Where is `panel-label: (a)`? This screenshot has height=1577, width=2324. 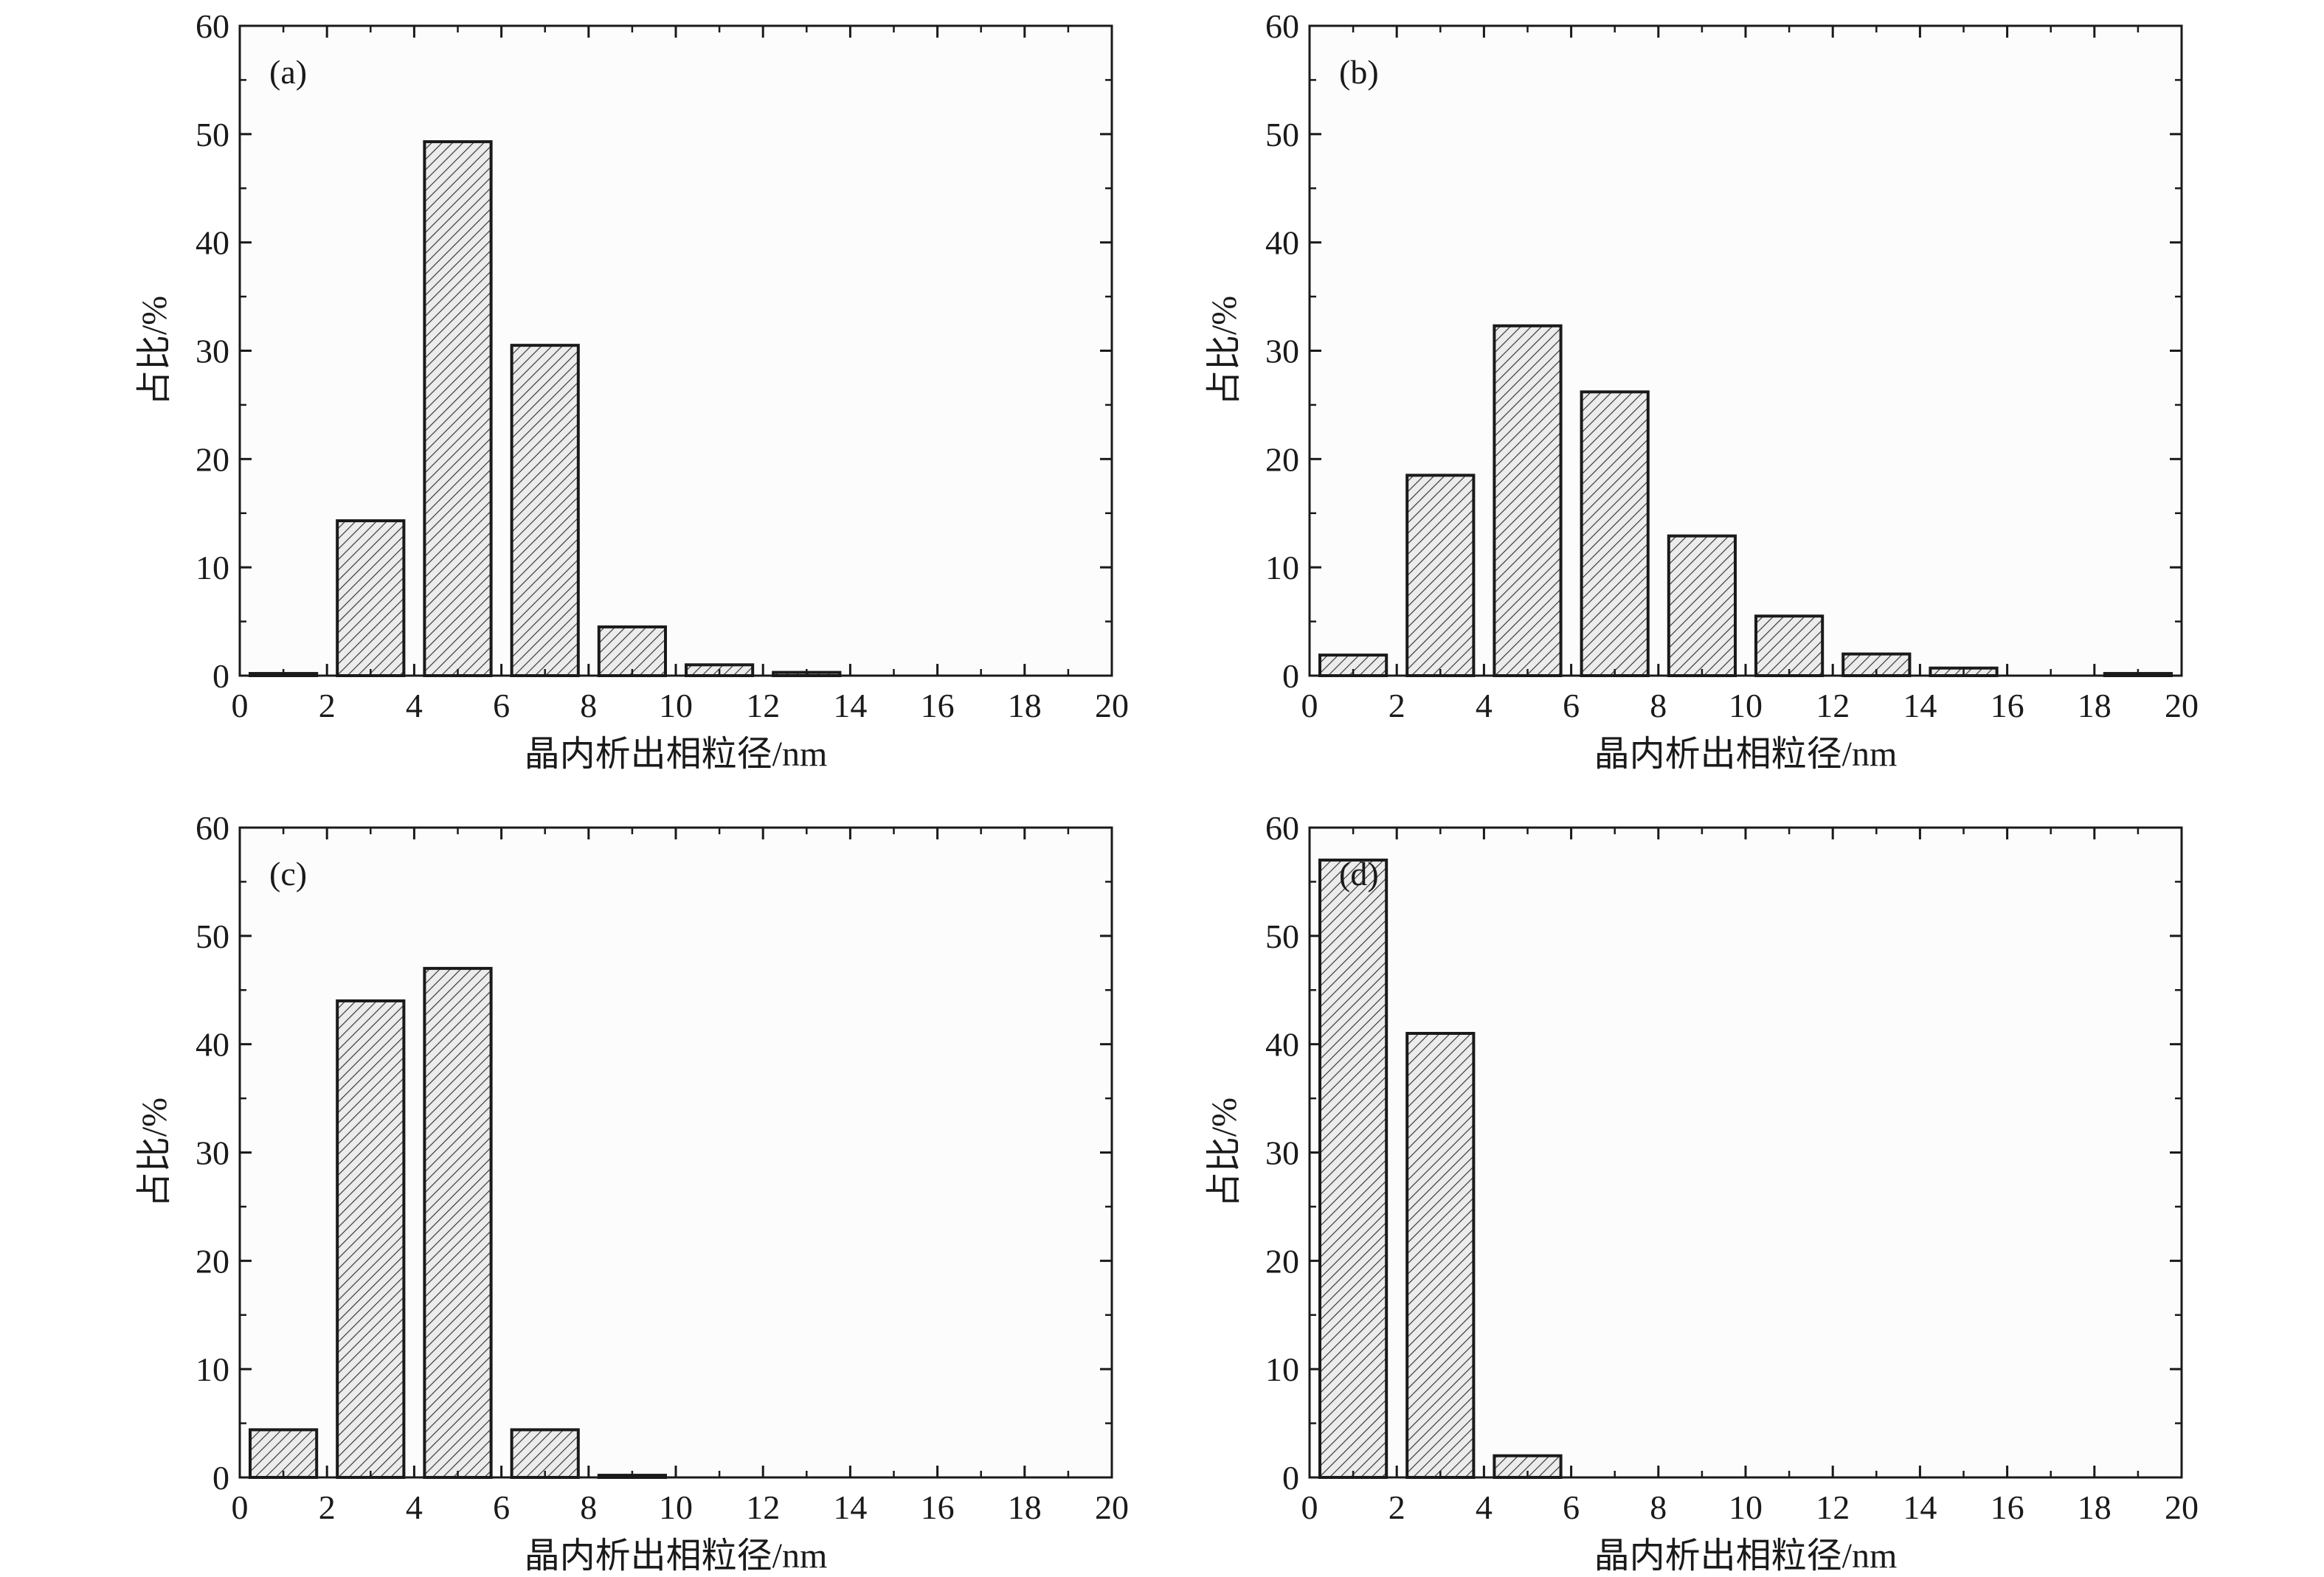
panel-label: (a) is located at coordinates (288, 72).